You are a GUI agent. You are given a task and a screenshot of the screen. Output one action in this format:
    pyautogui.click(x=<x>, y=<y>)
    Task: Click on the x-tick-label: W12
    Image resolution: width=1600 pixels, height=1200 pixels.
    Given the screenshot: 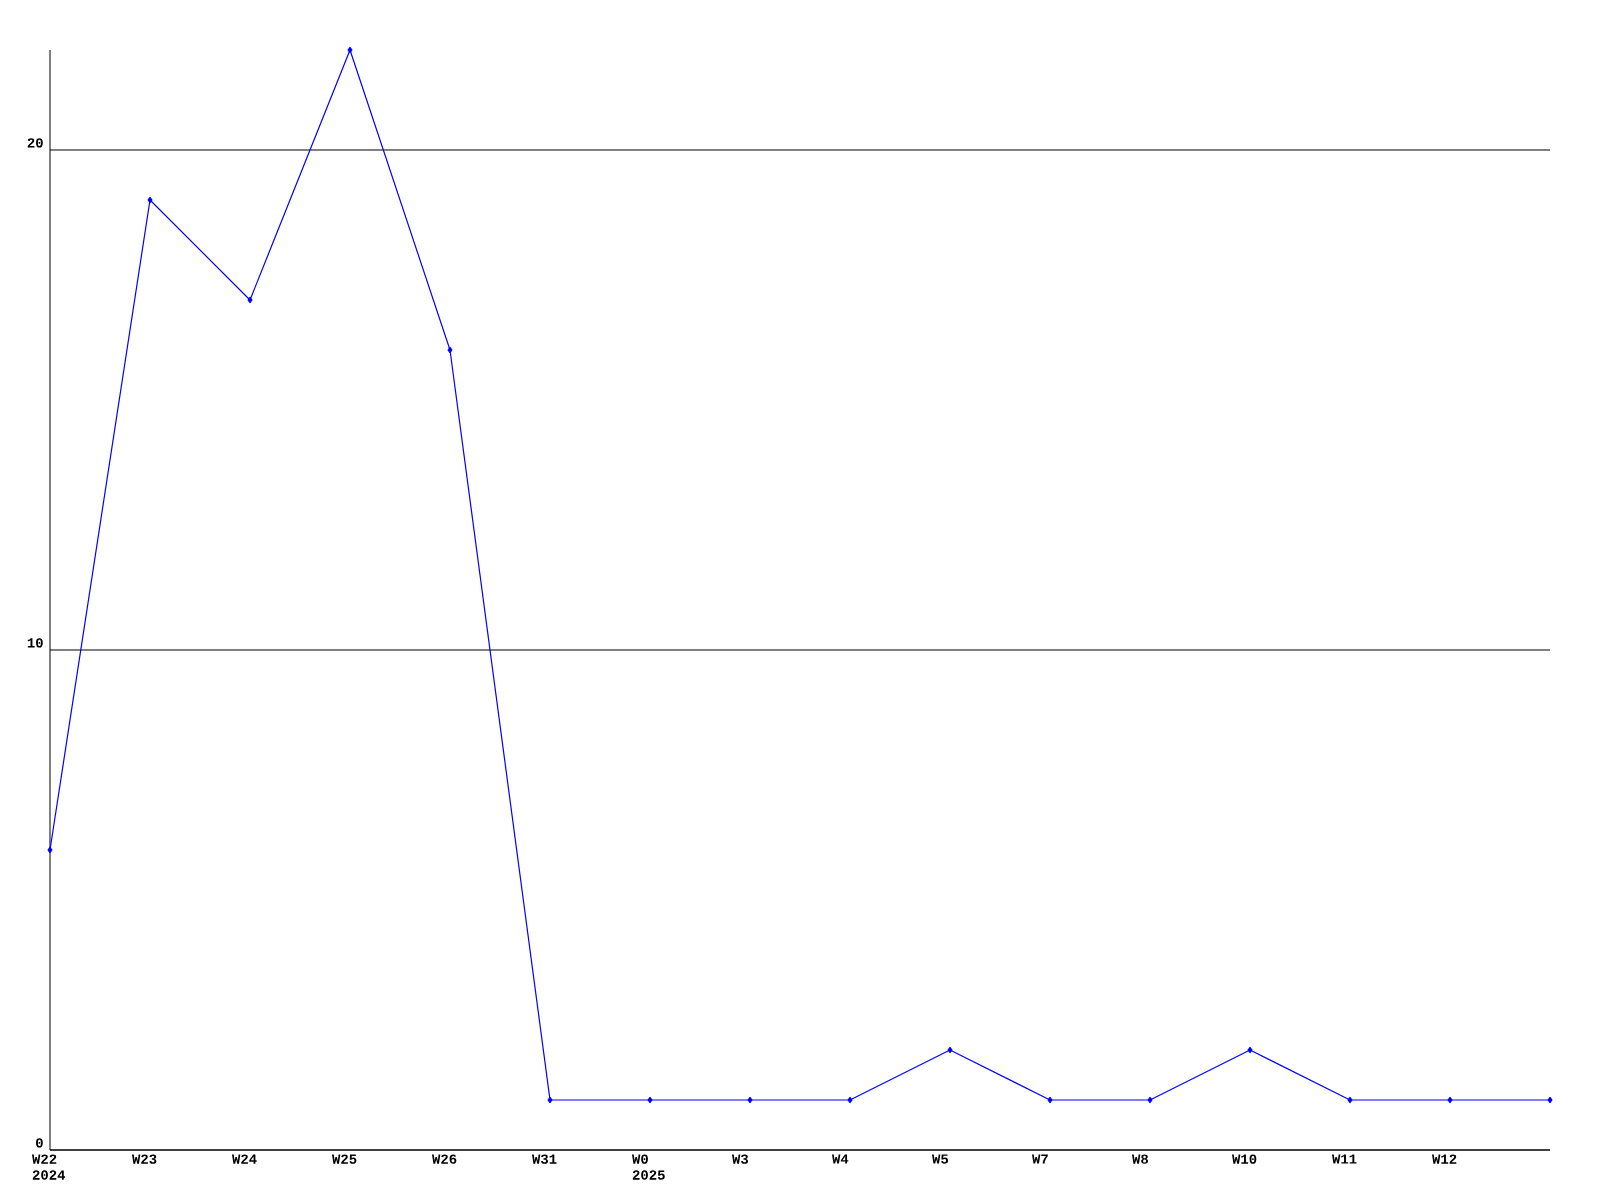 What is the action you would take?
    pyautogui.click(x=1444, y=1159)
    